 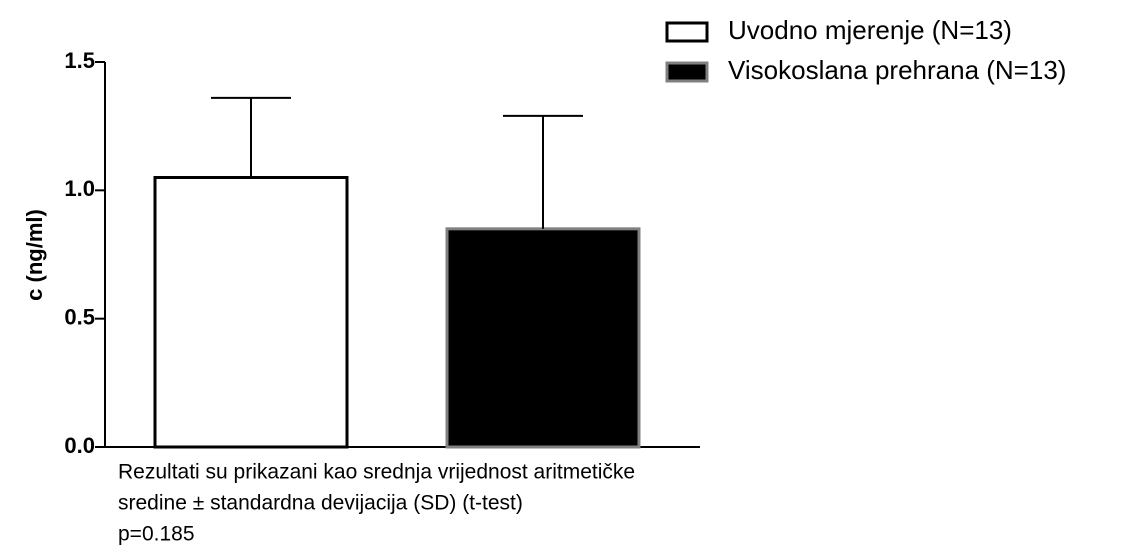 What do you see at coordinates (156, 534) in the screenshot?
I see `footnote: p=0.185` at bounding box center [156, 534].